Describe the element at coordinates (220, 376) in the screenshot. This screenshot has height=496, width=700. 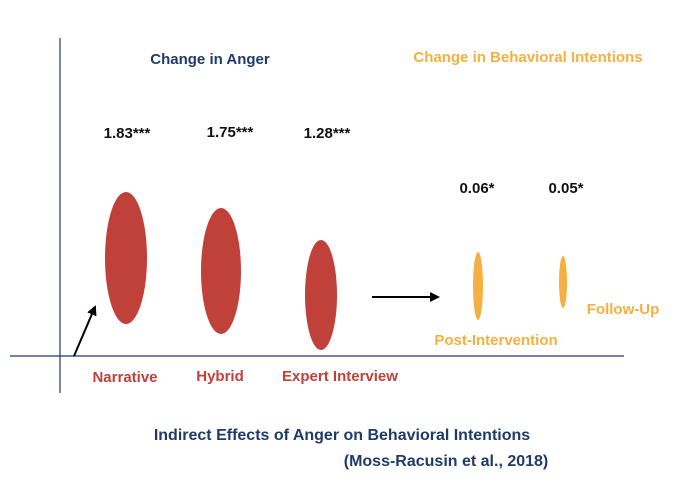
I see `label-hybrid: Hybrid` at that location.